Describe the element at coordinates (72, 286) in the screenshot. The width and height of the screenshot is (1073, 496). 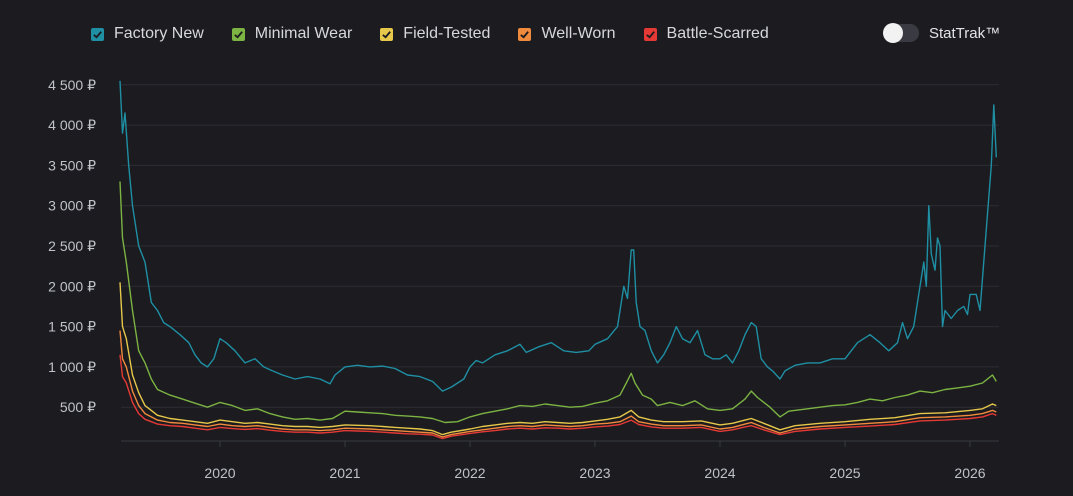
I see `y-tick-label: 2 000 ₽` at that location.